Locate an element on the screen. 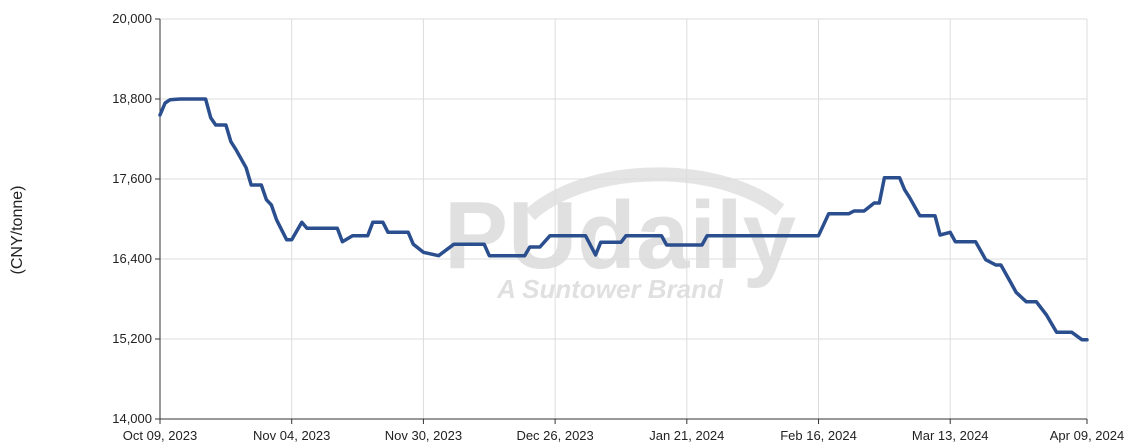 Image resolution: width=1133 pixels, height=446 pixels. x-tick-label: Feb 16, 2024 is located at coordinates (818, 435).